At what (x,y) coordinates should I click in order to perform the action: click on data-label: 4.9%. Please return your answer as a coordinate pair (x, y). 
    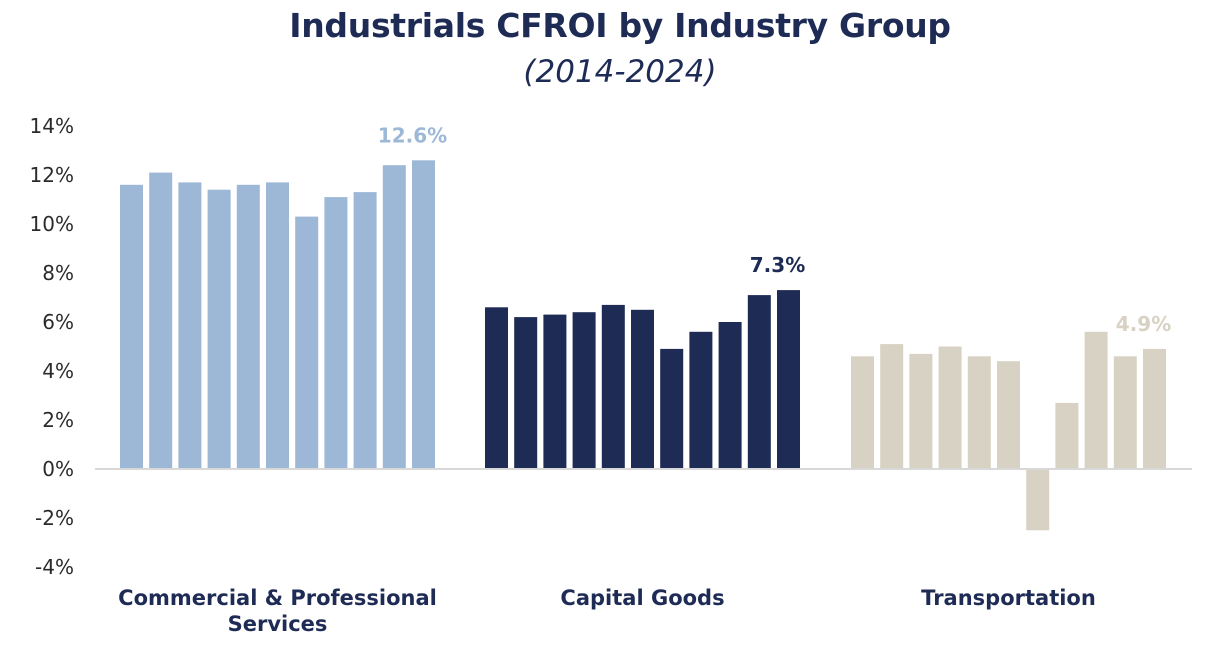
    Looking at the image, I should click on (1143, 324).